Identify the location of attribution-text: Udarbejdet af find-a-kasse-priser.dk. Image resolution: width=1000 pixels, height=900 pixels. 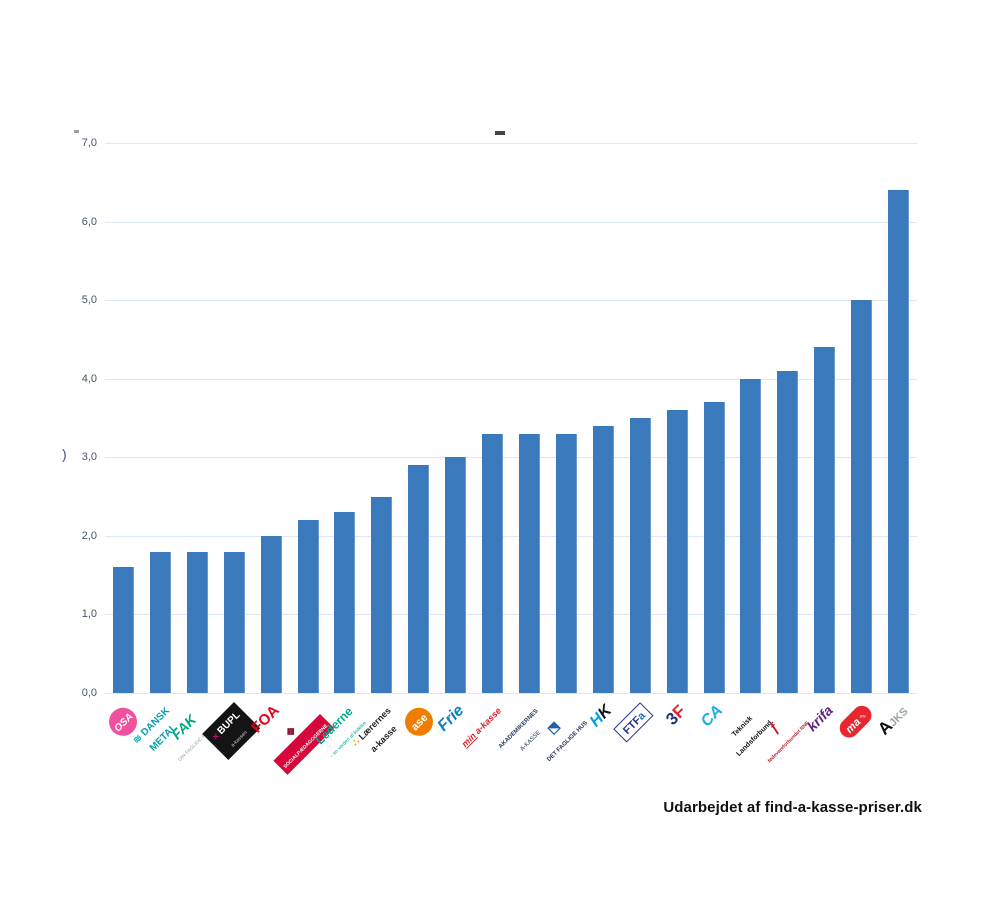
(792, 807).